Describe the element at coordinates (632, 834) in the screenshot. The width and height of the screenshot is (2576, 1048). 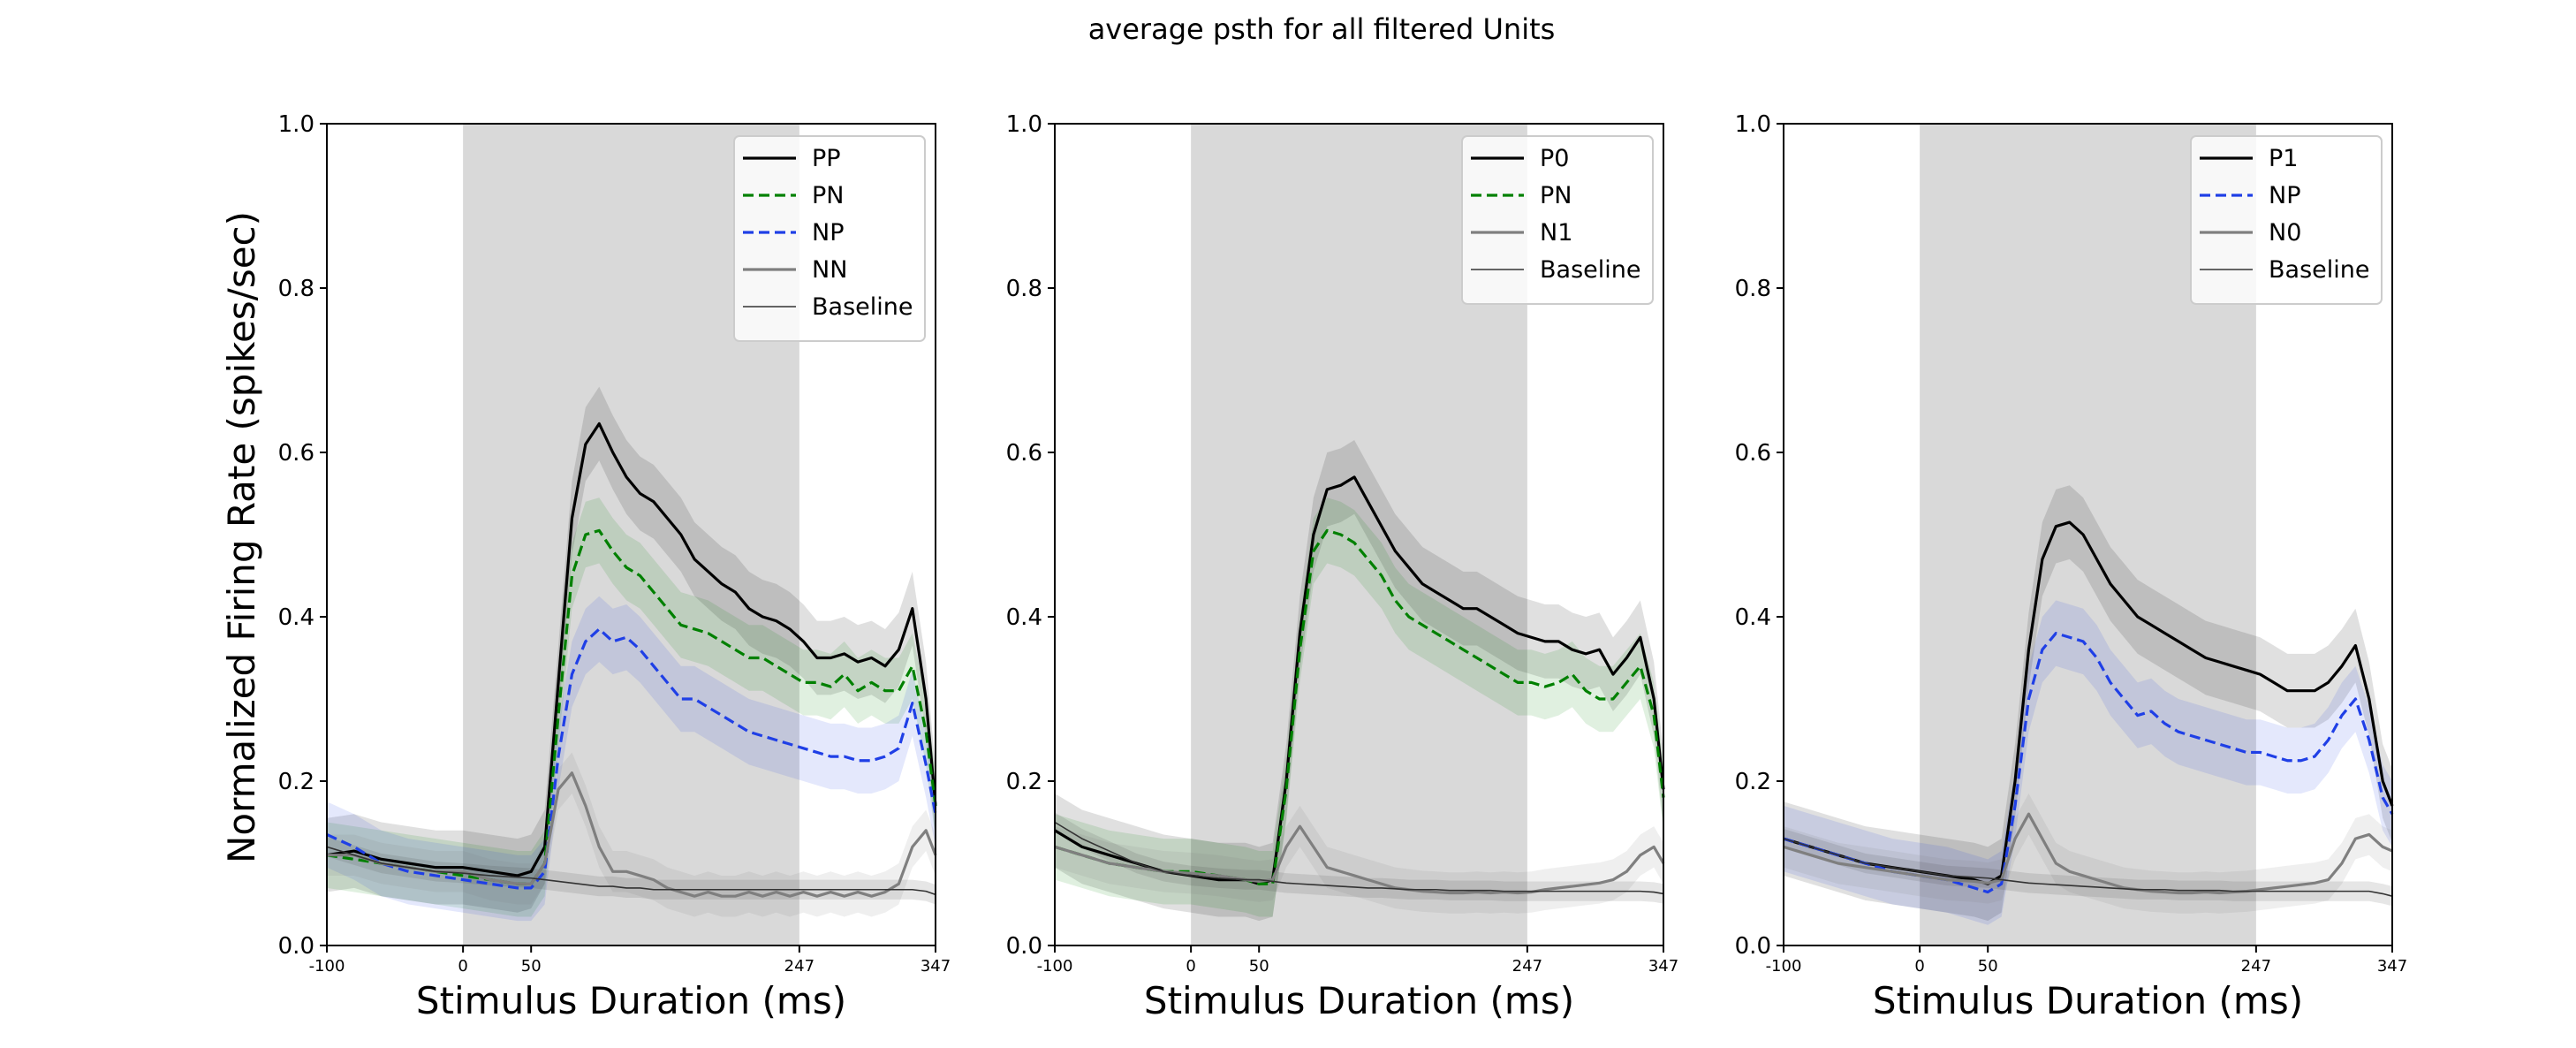
I see `series-line-NN` at that location.